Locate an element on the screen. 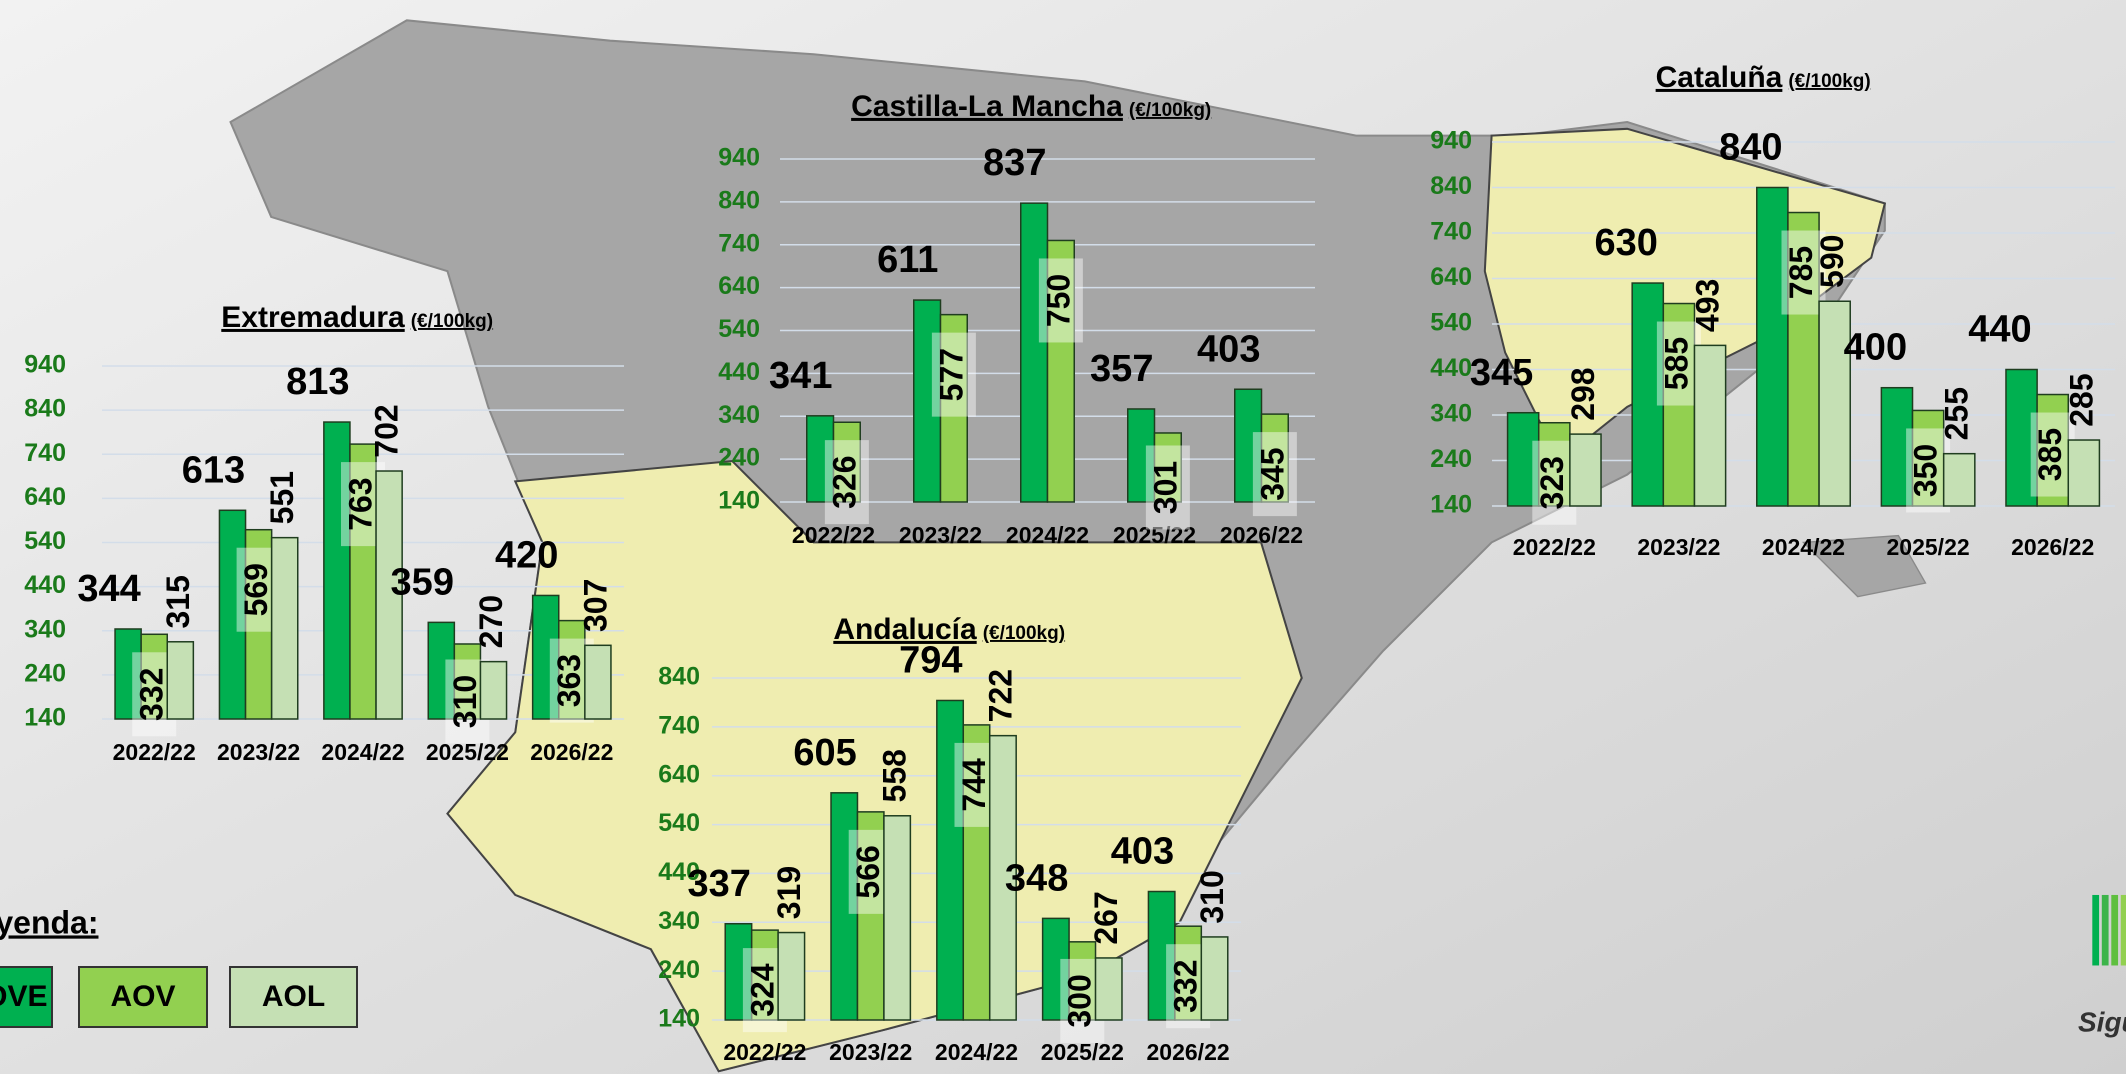 This screenshot has height=1074, width=2126. data-label: 285 is located at coordinates (2081, 399).